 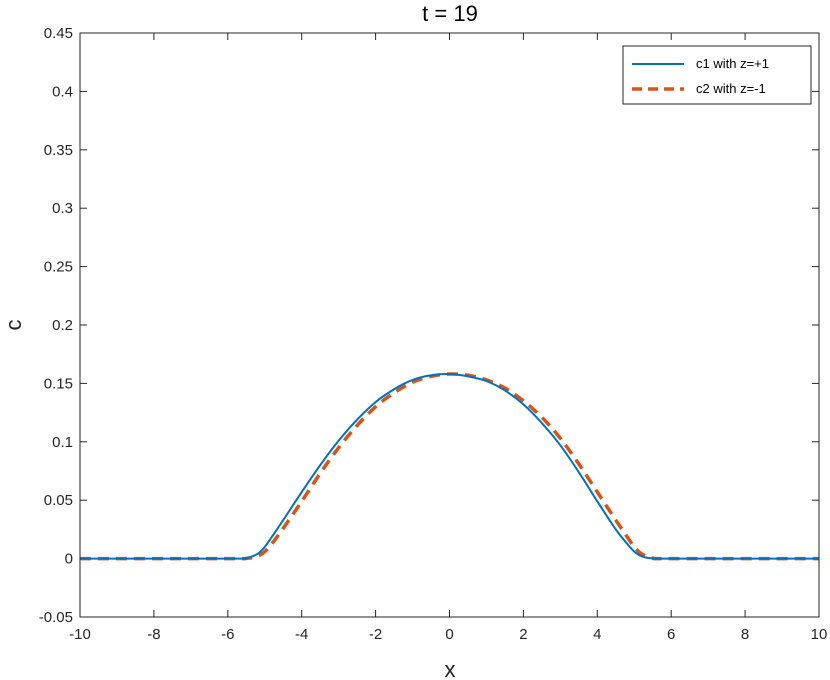 I want to click on y-tick-label: 0.25, so click(x=58, y=267).